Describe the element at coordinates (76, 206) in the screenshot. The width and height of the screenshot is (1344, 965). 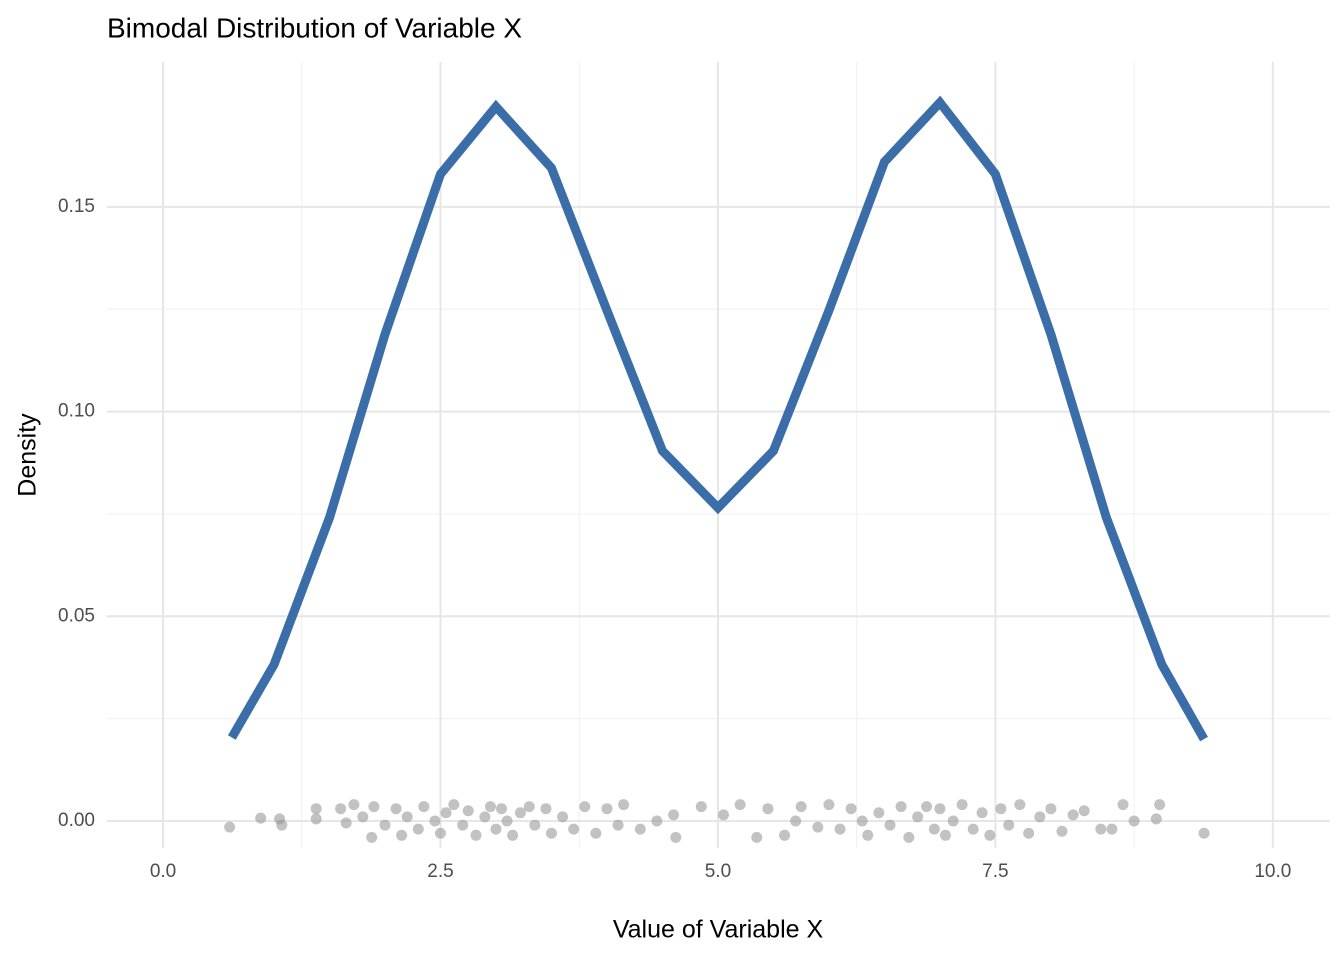
I see `y-tick-label: 0.15` at that location.